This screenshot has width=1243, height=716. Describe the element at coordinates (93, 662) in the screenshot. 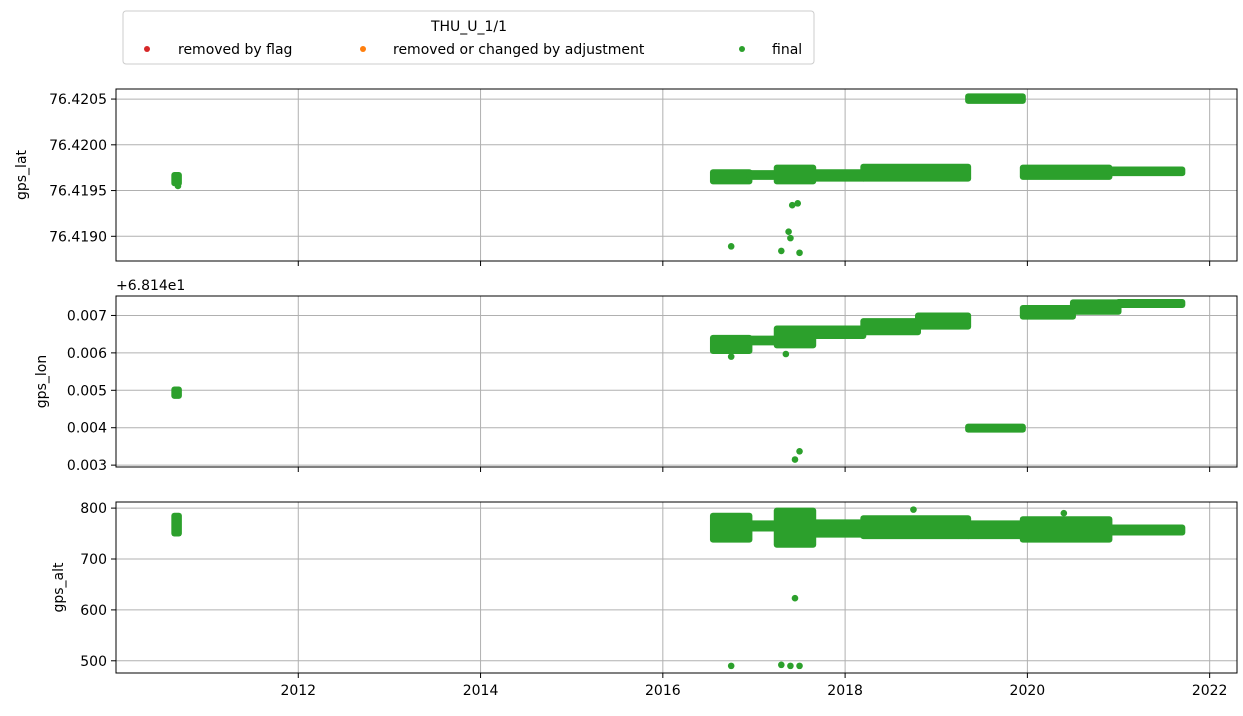

I see `y-tick-label: 500` at that location.